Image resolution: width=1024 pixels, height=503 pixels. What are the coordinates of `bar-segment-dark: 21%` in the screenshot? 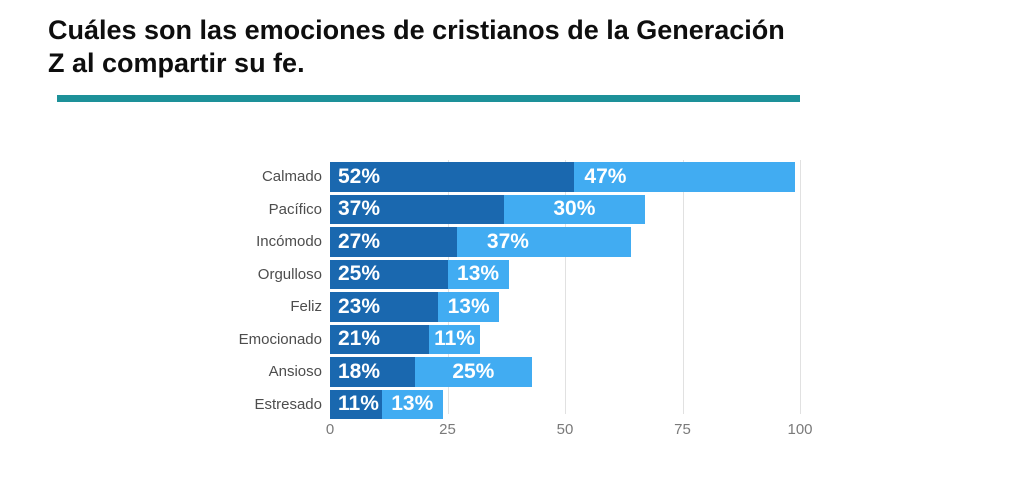 It's located at (379, 339).